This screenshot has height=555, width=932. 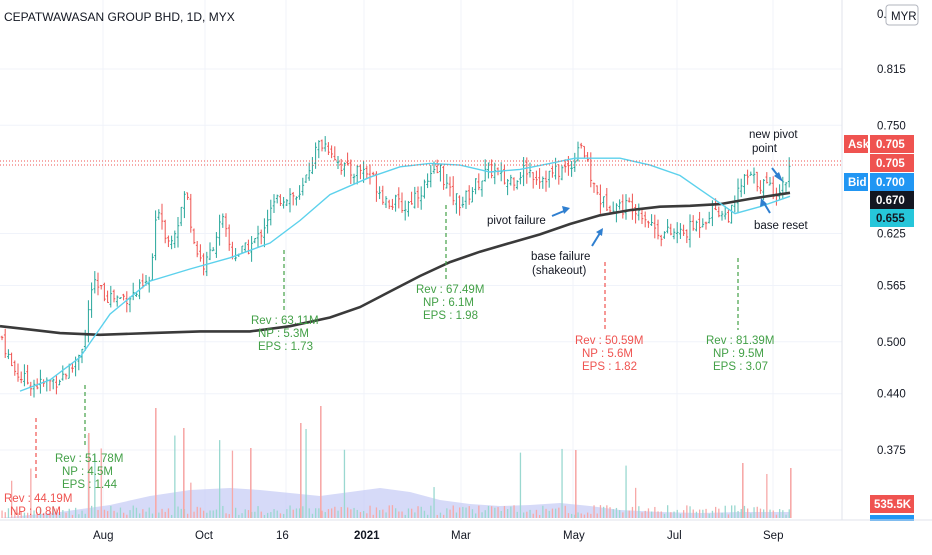 What do you see at coordinates (448, 303) in the screenshot?
I see `annotation-q2-np: NP : 6.1M` at bounding box center [448, 303].